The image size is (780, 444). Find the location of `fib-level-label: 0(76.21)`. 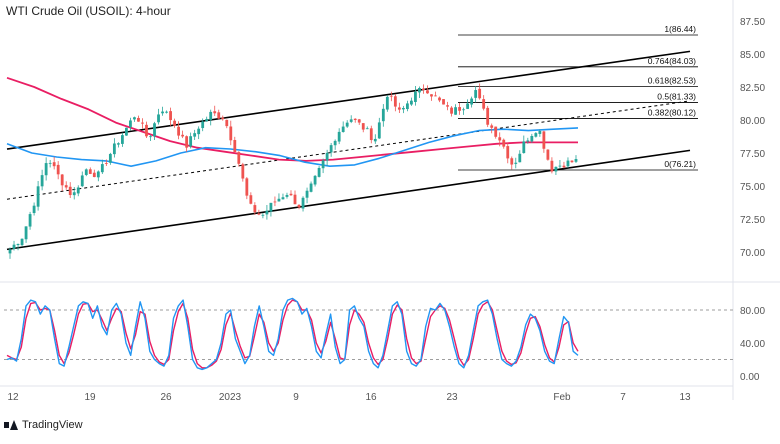

fib-level-label: 0(76.21) is located at coordinates (680, 164).